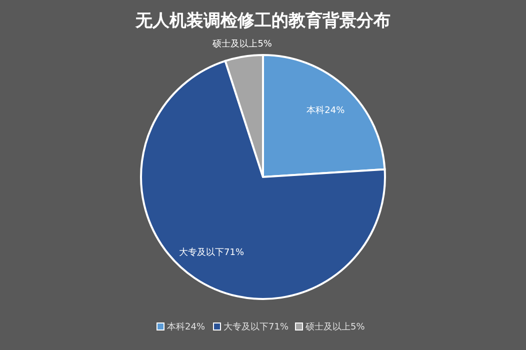  I want to click on slice-label: 大专及以下71%, so click(212, 252).